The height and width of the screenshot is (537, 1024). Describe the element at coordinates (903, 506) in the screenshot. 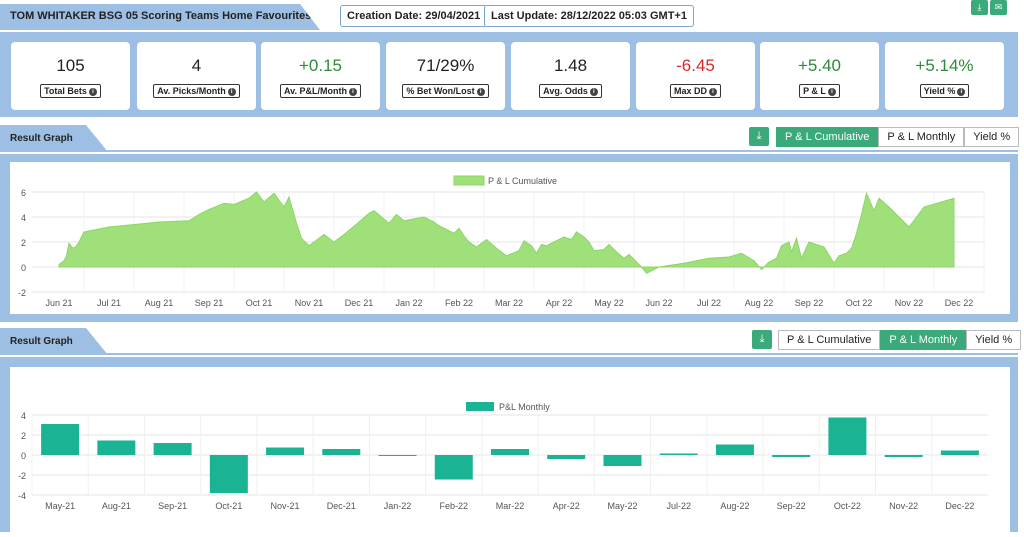

I see `x-tick-label: Nov-22` at that location.